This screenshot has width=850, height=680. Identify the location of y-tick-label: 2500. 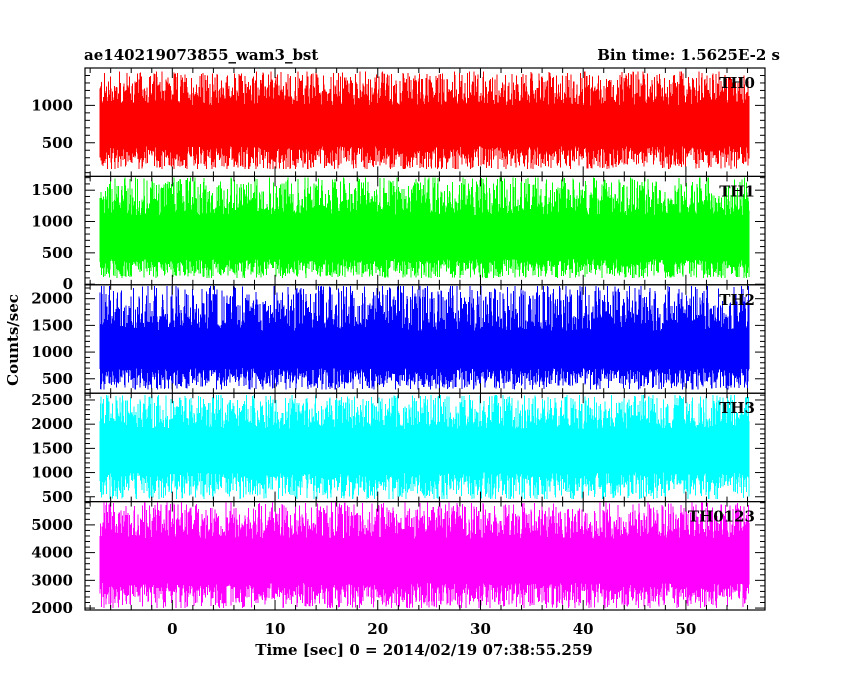
(52, 400).